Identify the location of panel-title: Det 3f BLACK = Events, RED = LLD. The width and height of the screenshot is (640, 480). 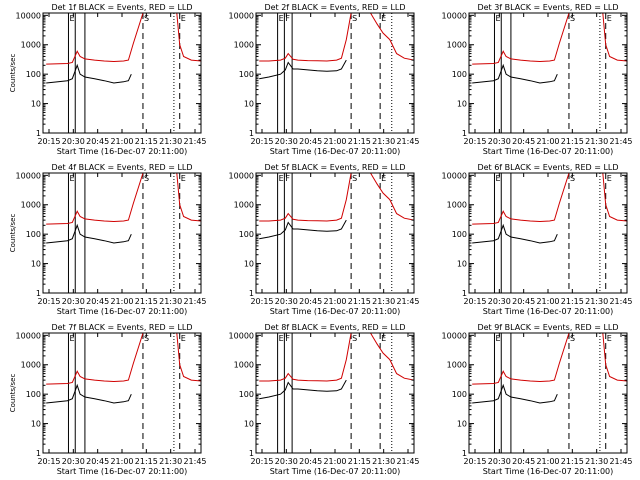
(547, 7).